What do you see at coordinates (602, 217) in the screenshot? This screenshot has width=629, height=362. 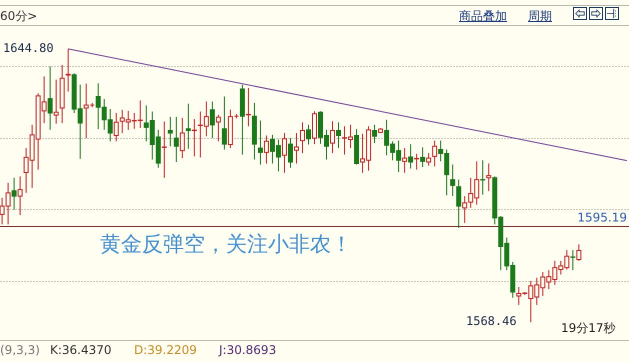 I see `ref-line-label: 1595.19` at bounding box center [602, 217].